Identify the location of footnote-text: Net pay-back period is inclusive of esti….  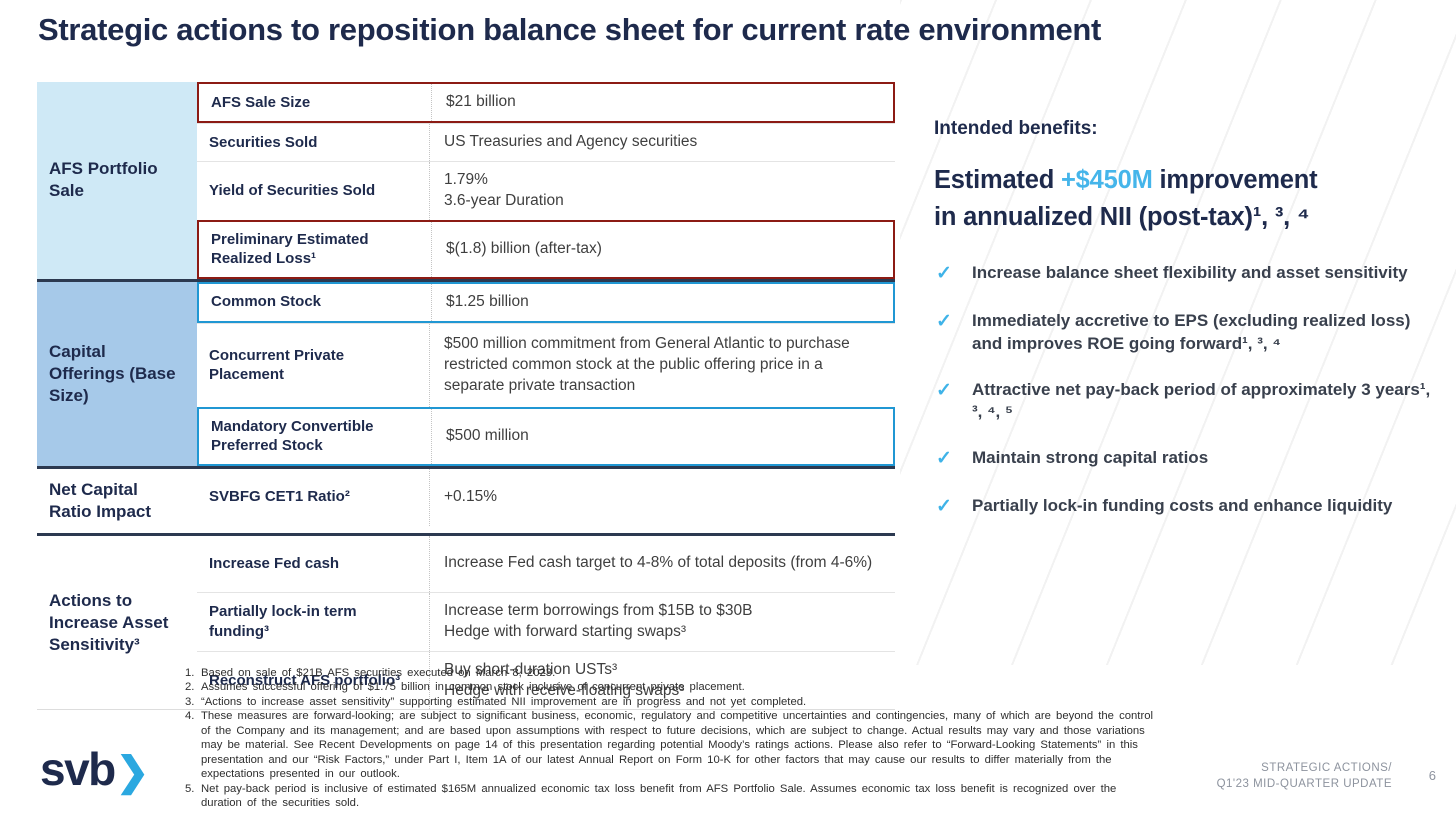
(659, 796).